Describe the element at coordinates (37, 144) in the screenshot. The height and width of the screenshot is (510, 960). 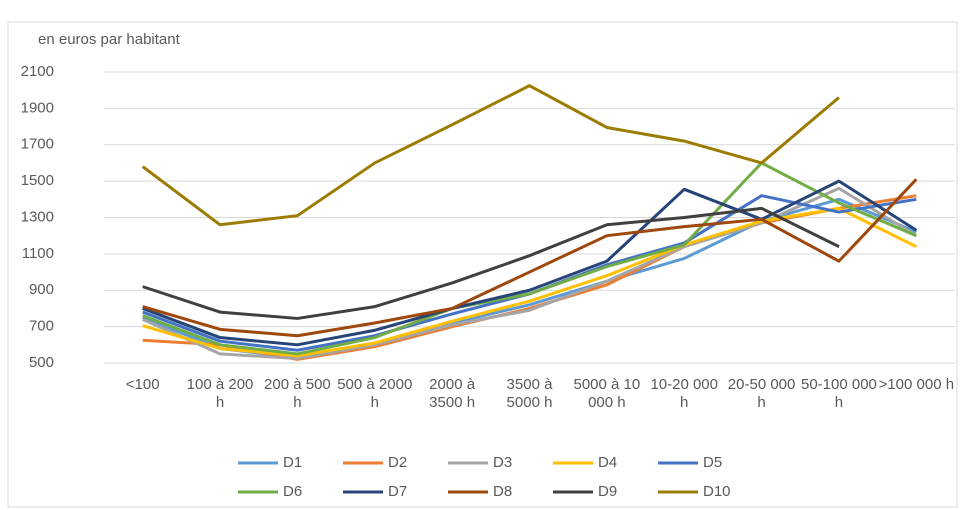
I see `y-tick-label: 1700` at that location.